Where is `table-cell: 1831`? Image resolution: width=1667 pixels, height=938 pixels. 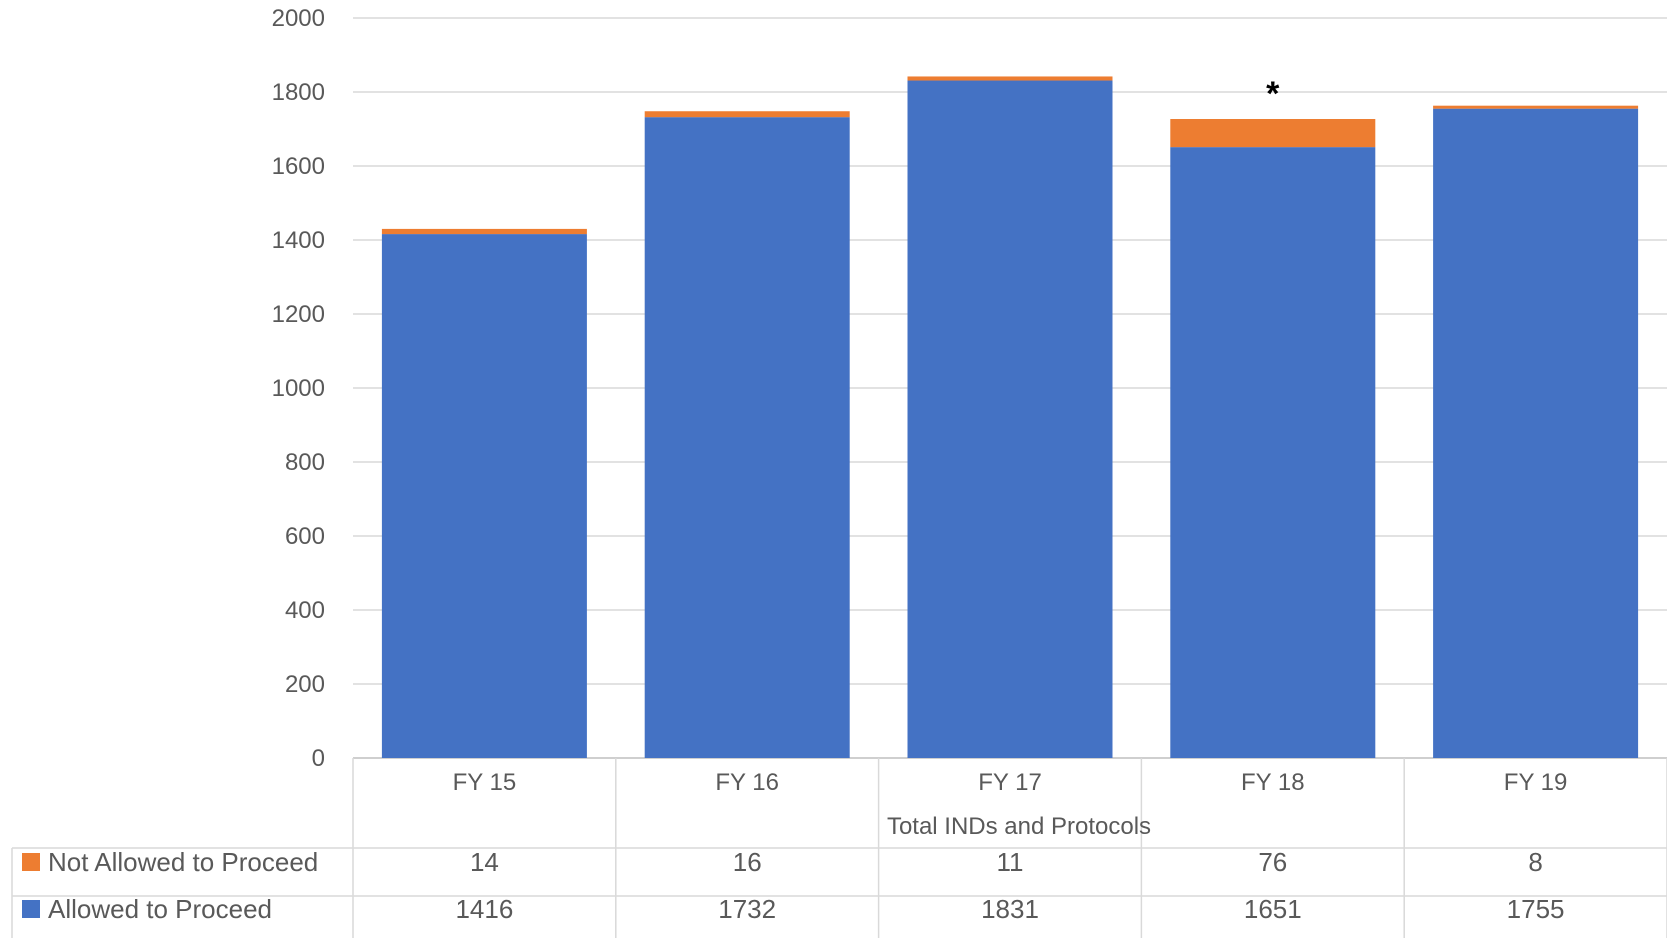
table-cell: 1831 is located at coordinates (1010, 909).